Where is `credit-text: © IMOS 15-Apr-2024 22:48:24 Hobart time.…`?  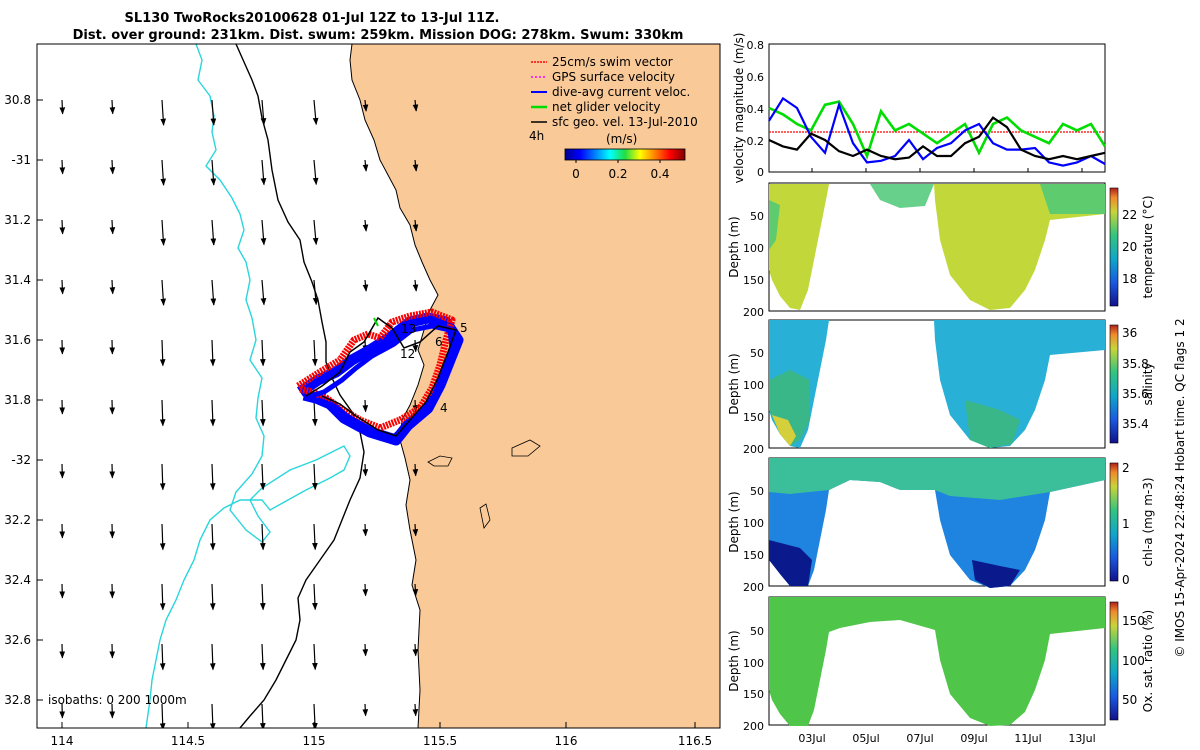 credit-text: © IMOS 15-Apr-2024 22:48:24 Hobart time.… is located at coordinates (1180, 487).